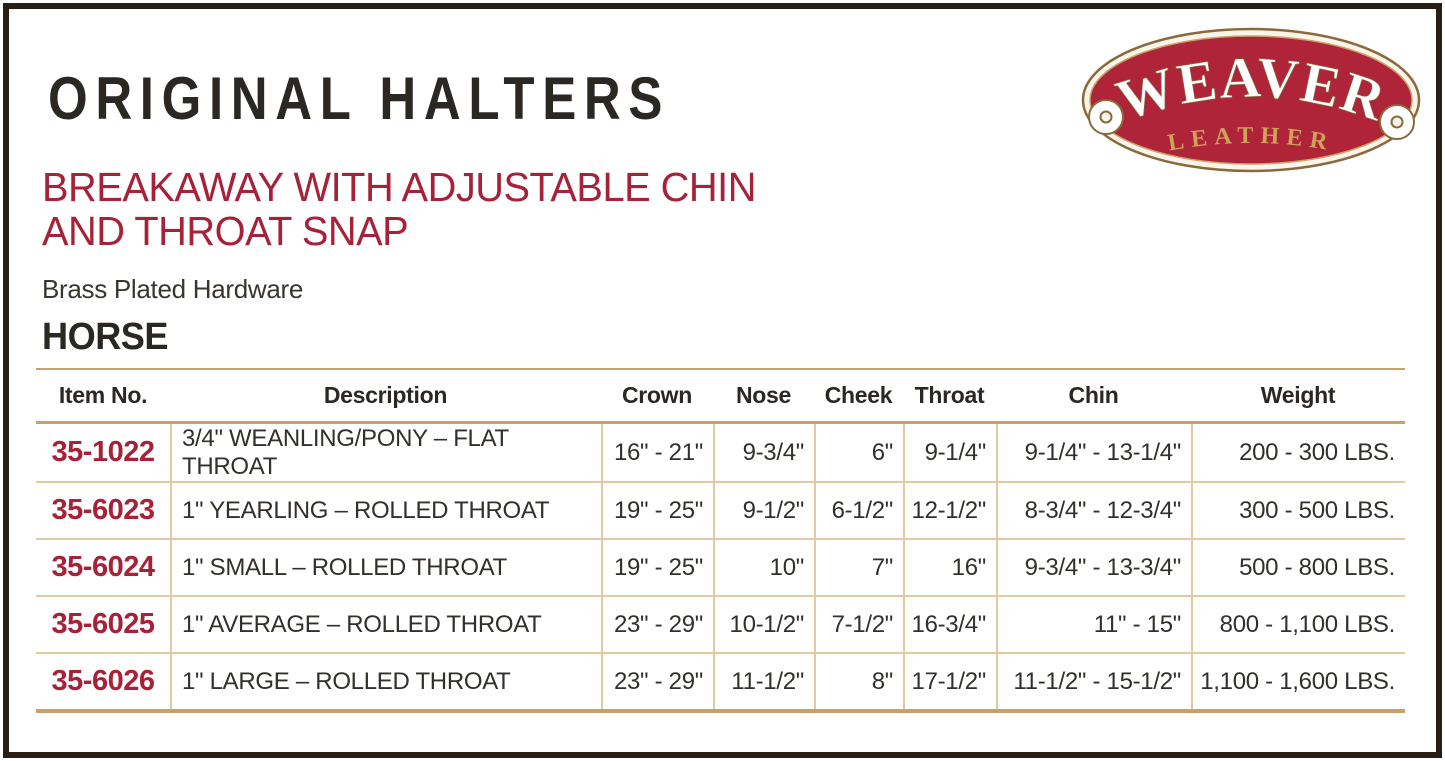 The width and height of the screenshot is (1445, 761). Describe the element at coordinates (1093, 452) in the screenshot. I see `chin-cell: 9-1/4" - 13-1/4"` at that location.